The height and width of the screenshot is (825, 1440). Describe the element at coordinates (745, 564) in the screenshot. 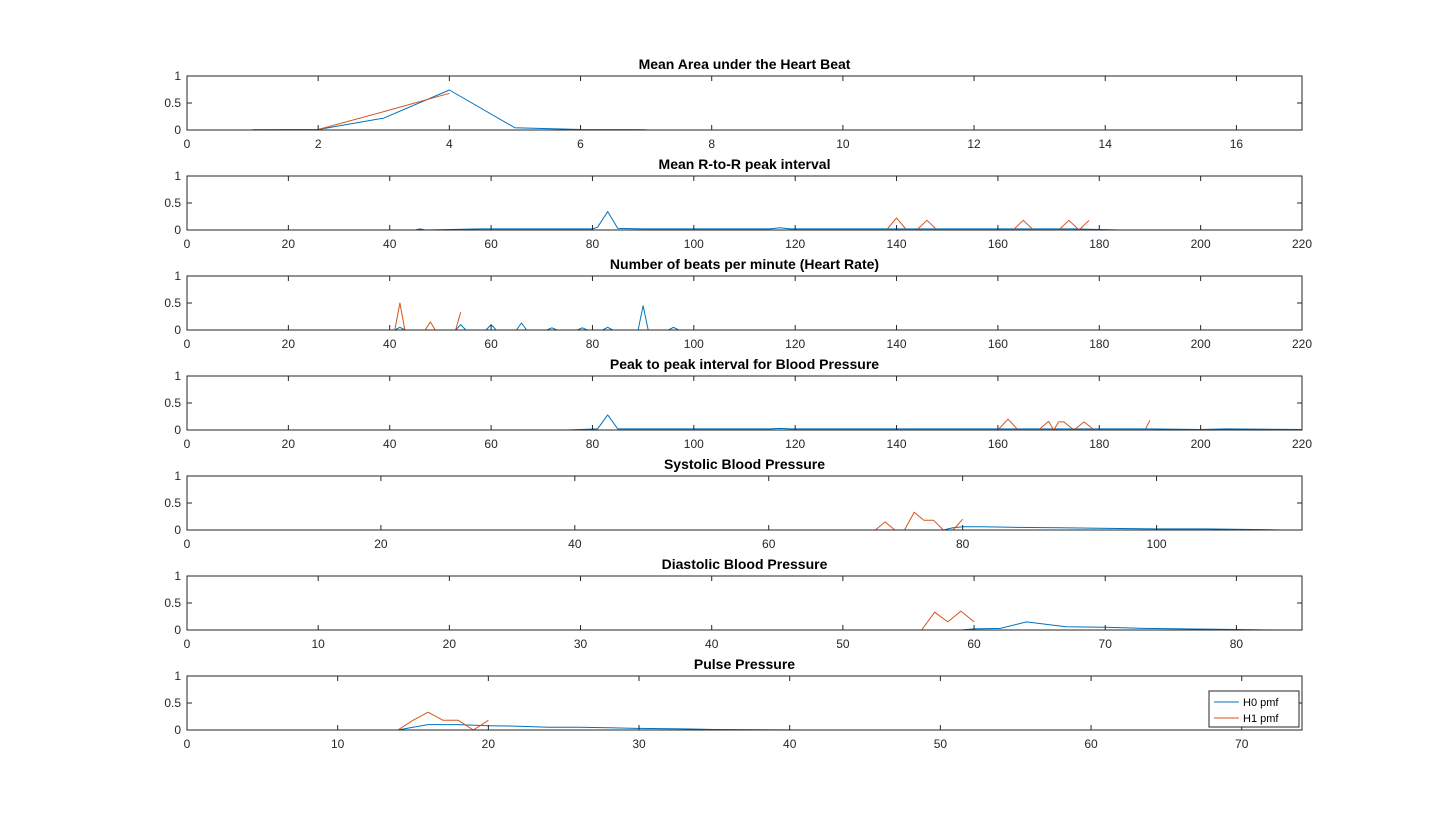

I see `subplot-title: Diastolic Blood Pressure` at that location.